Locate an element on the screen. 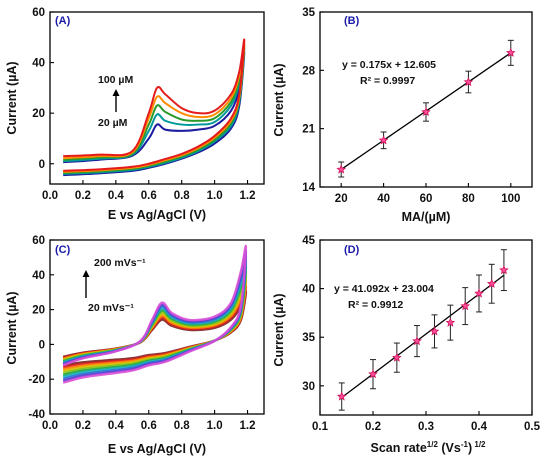 The height and width of the screenshot is (462, 550). panel-d-ytick-label-2: 40 is located at coordinates (308, 290).